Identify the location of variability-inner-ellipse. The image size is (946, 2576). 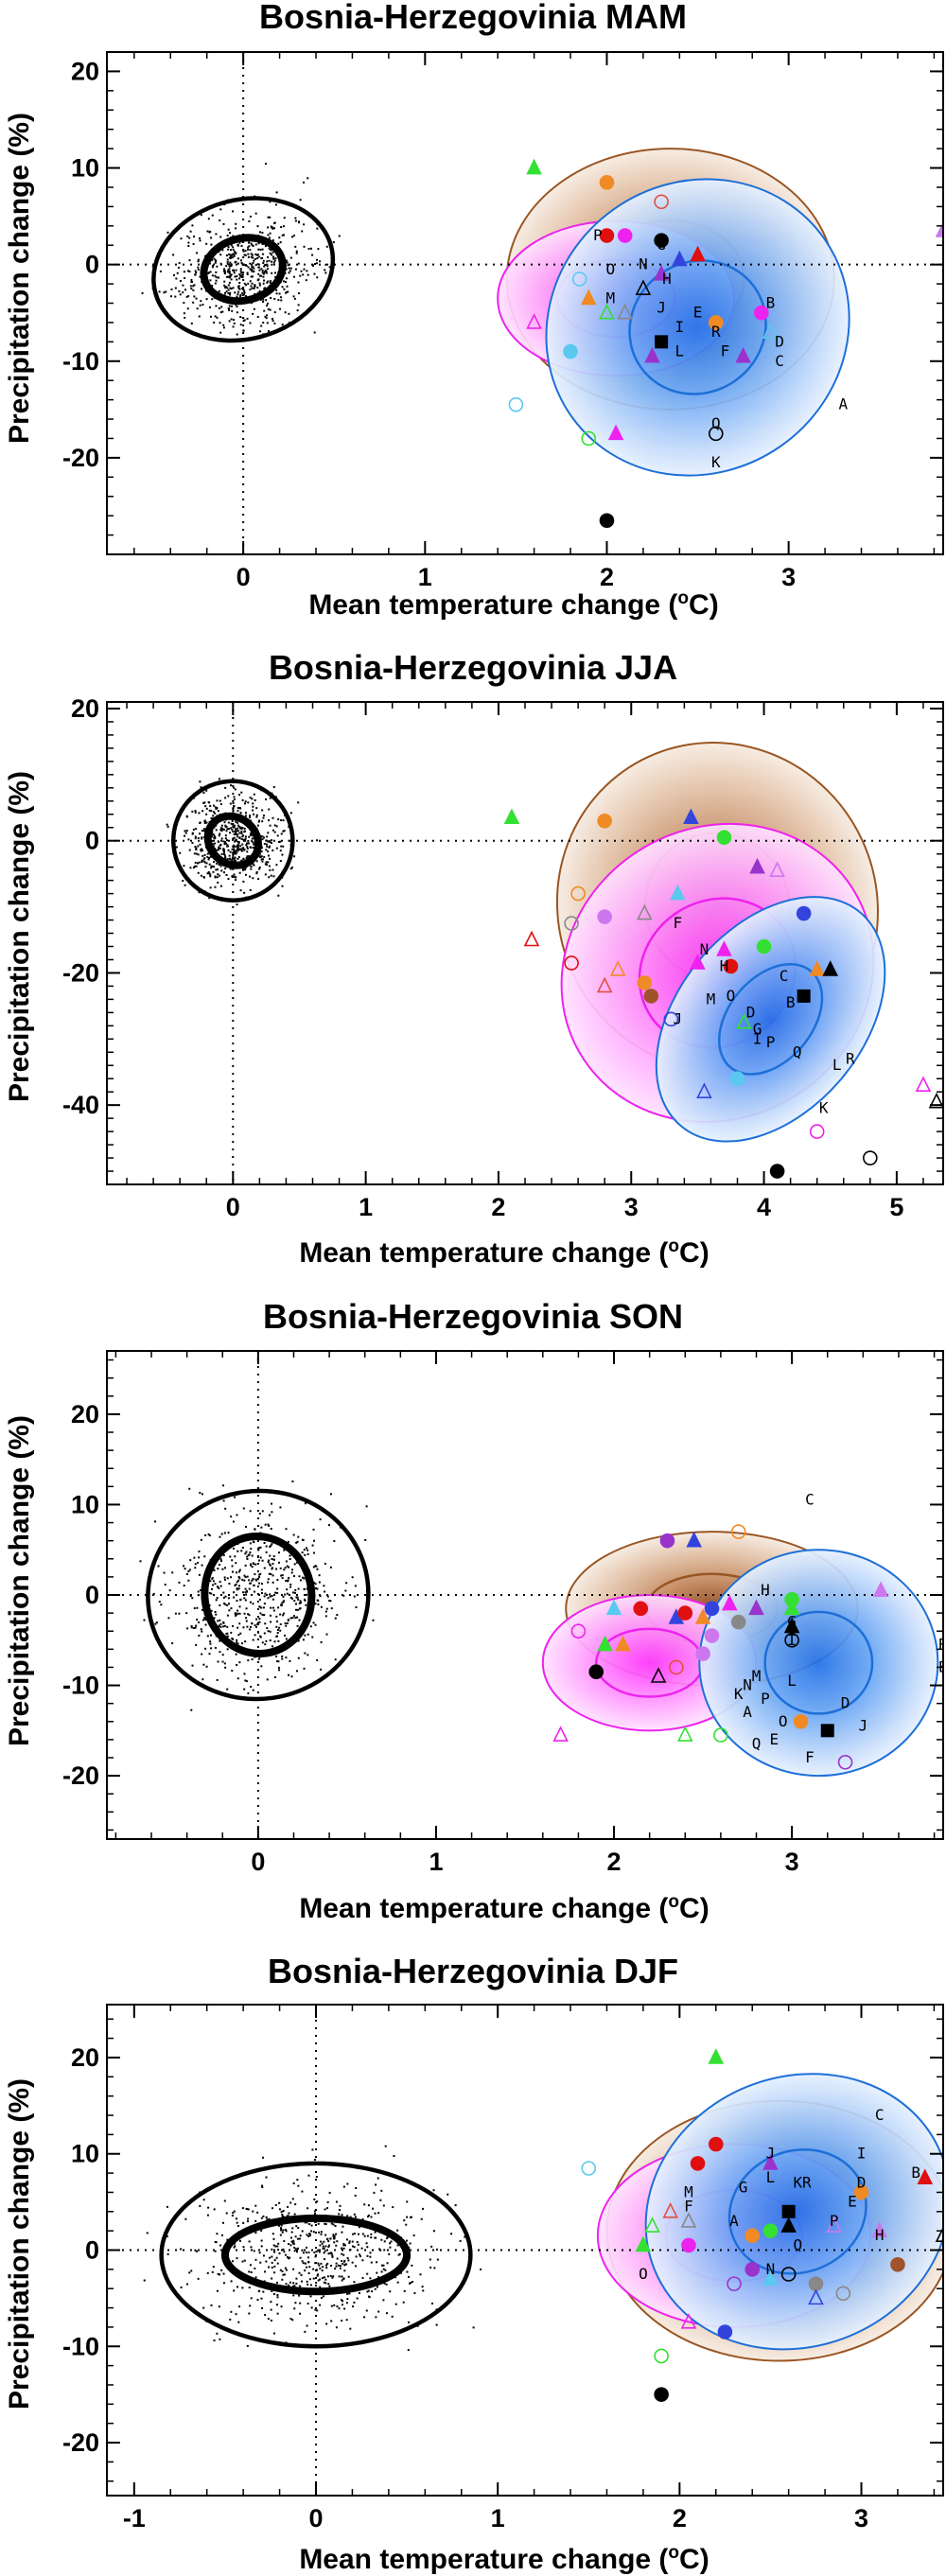
(316, 2255).